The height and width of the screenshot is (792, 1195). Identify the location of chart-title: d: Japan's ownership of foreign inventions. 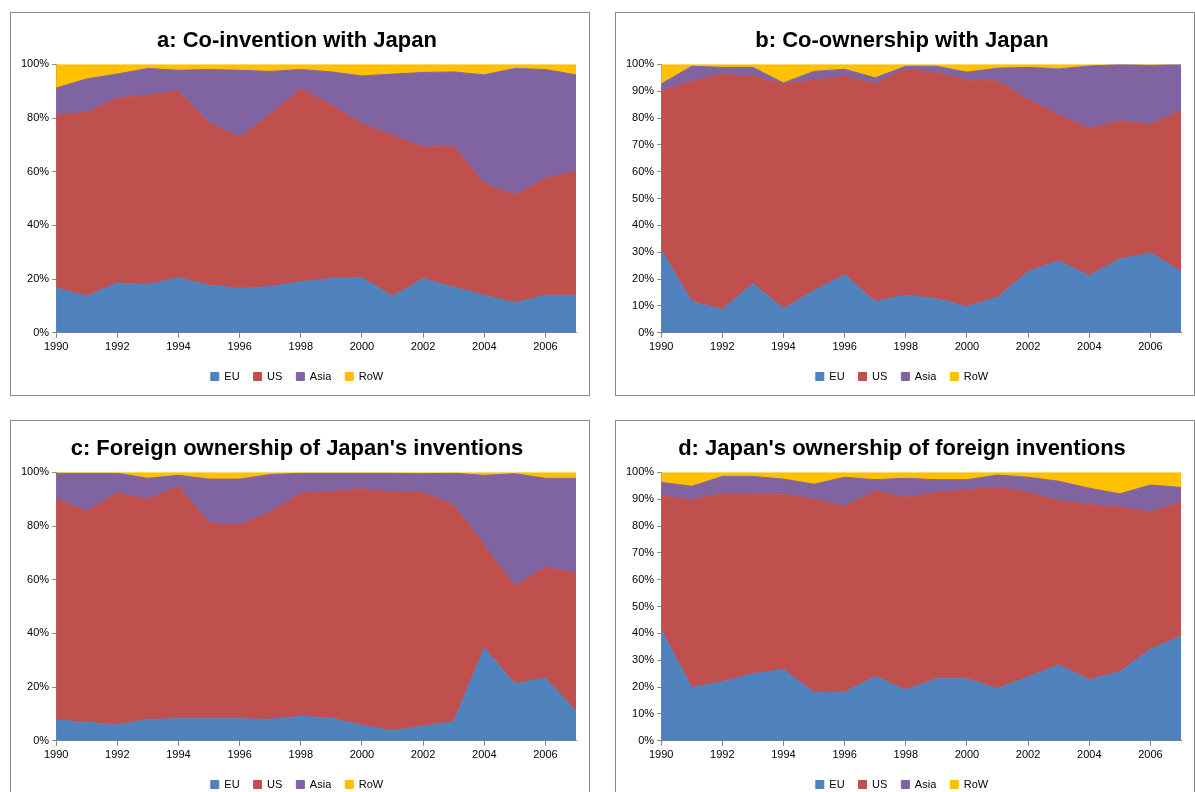
(902, 448).